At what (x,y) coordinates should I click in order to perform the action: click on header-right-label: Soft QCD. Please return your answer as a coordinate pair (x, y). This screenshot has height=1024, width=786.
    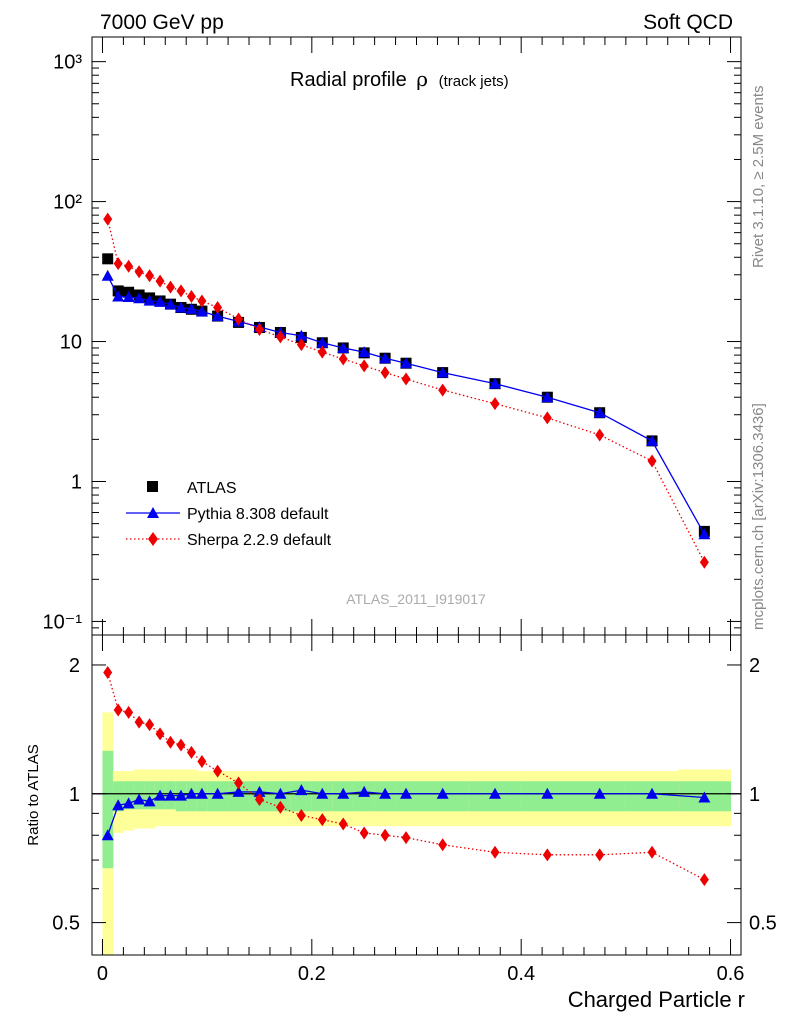
    Looking at the image, I should click on (688, 22).